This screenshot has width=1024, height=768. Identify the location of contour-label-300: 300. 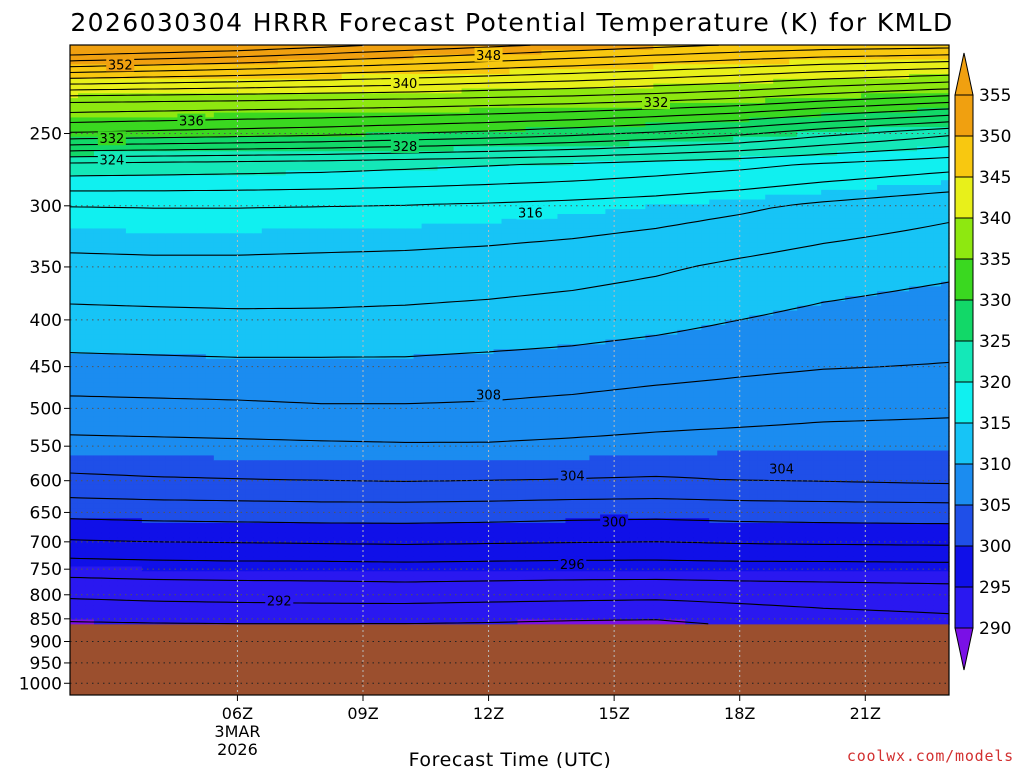
(614, 522).